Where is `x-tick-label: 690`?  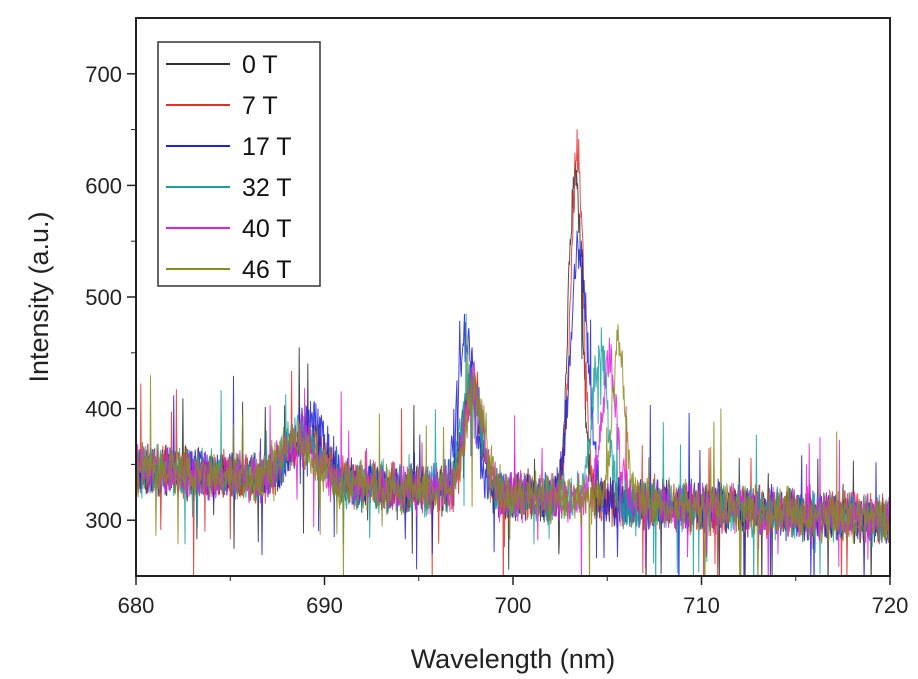
x-tick-label: 690 is located at coordinates (324, 605).